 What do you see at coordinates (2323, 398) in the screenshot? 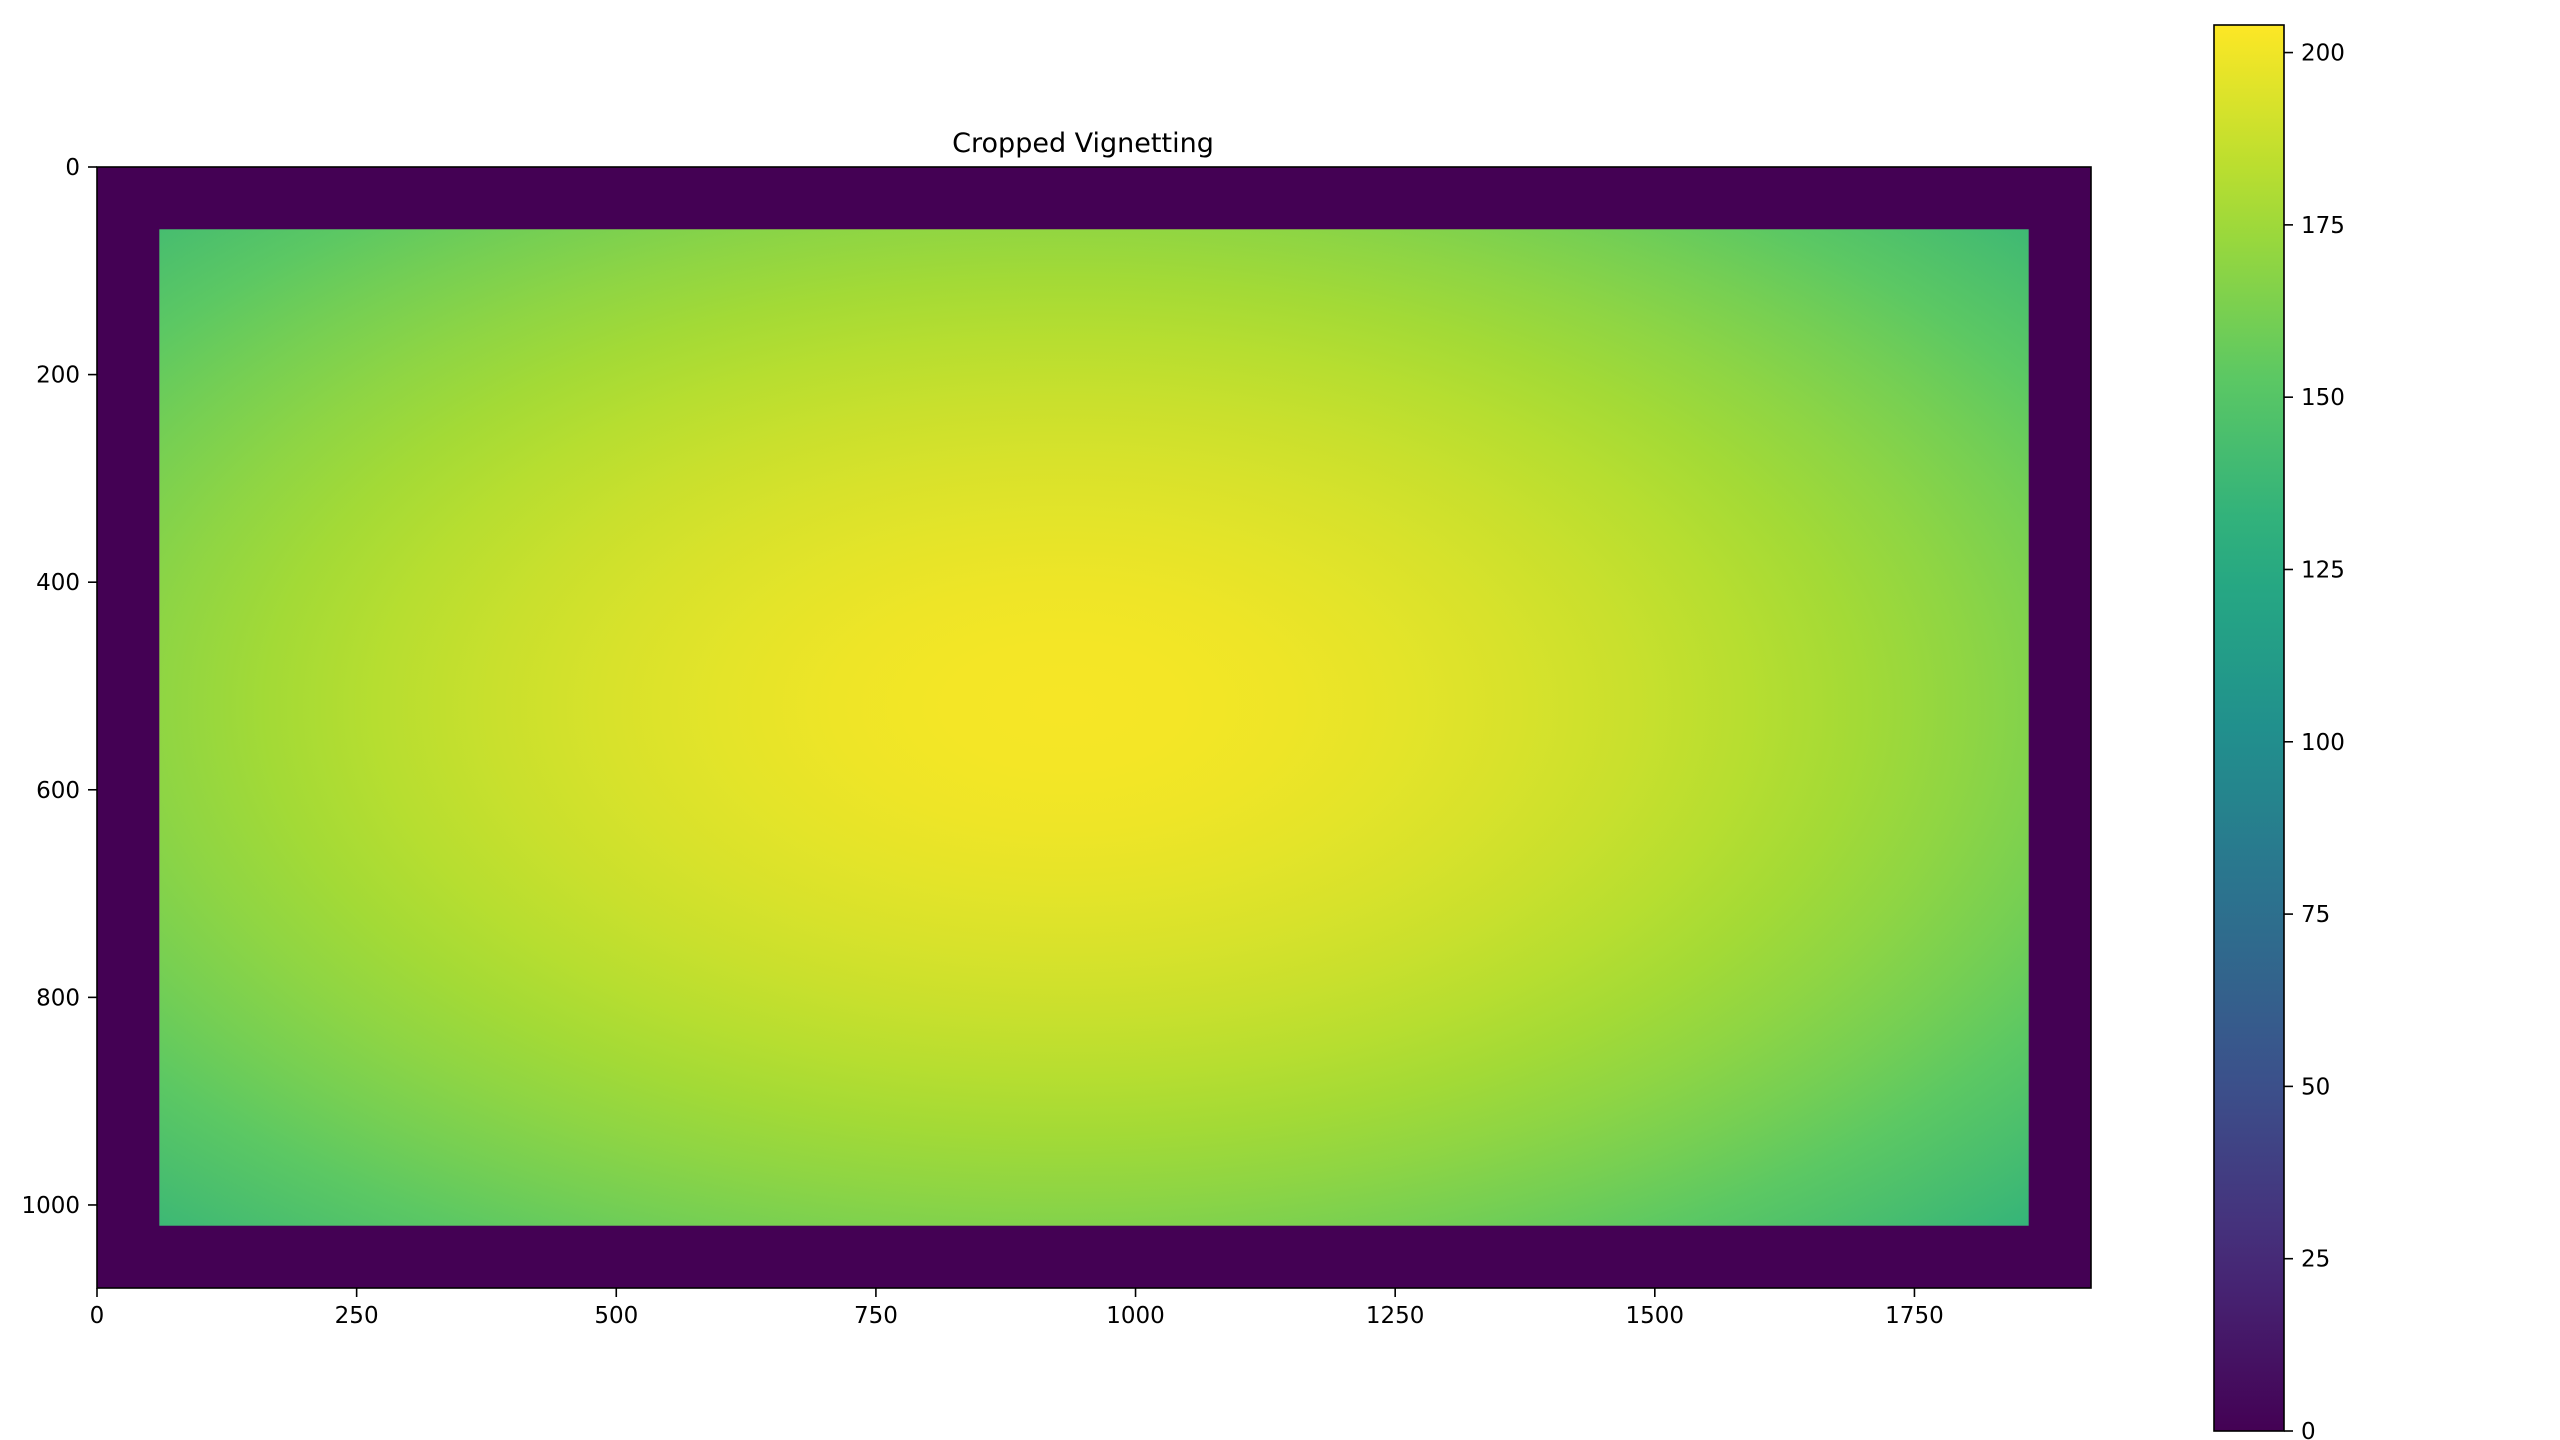
I see `colorbar-tick-label: 150` at bounding box center [2323, 398].